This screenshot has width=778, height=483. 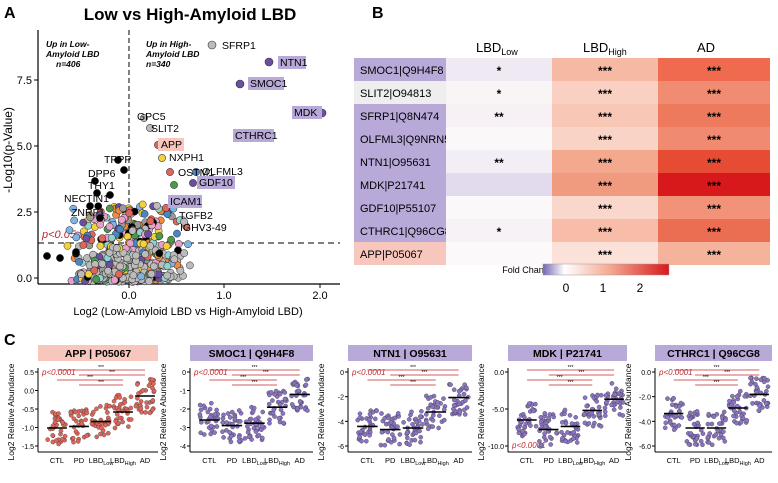 I want to click on volcano-y-ticks: 0.0 2.5 5.0 7.5, so click(x=27, y=180).